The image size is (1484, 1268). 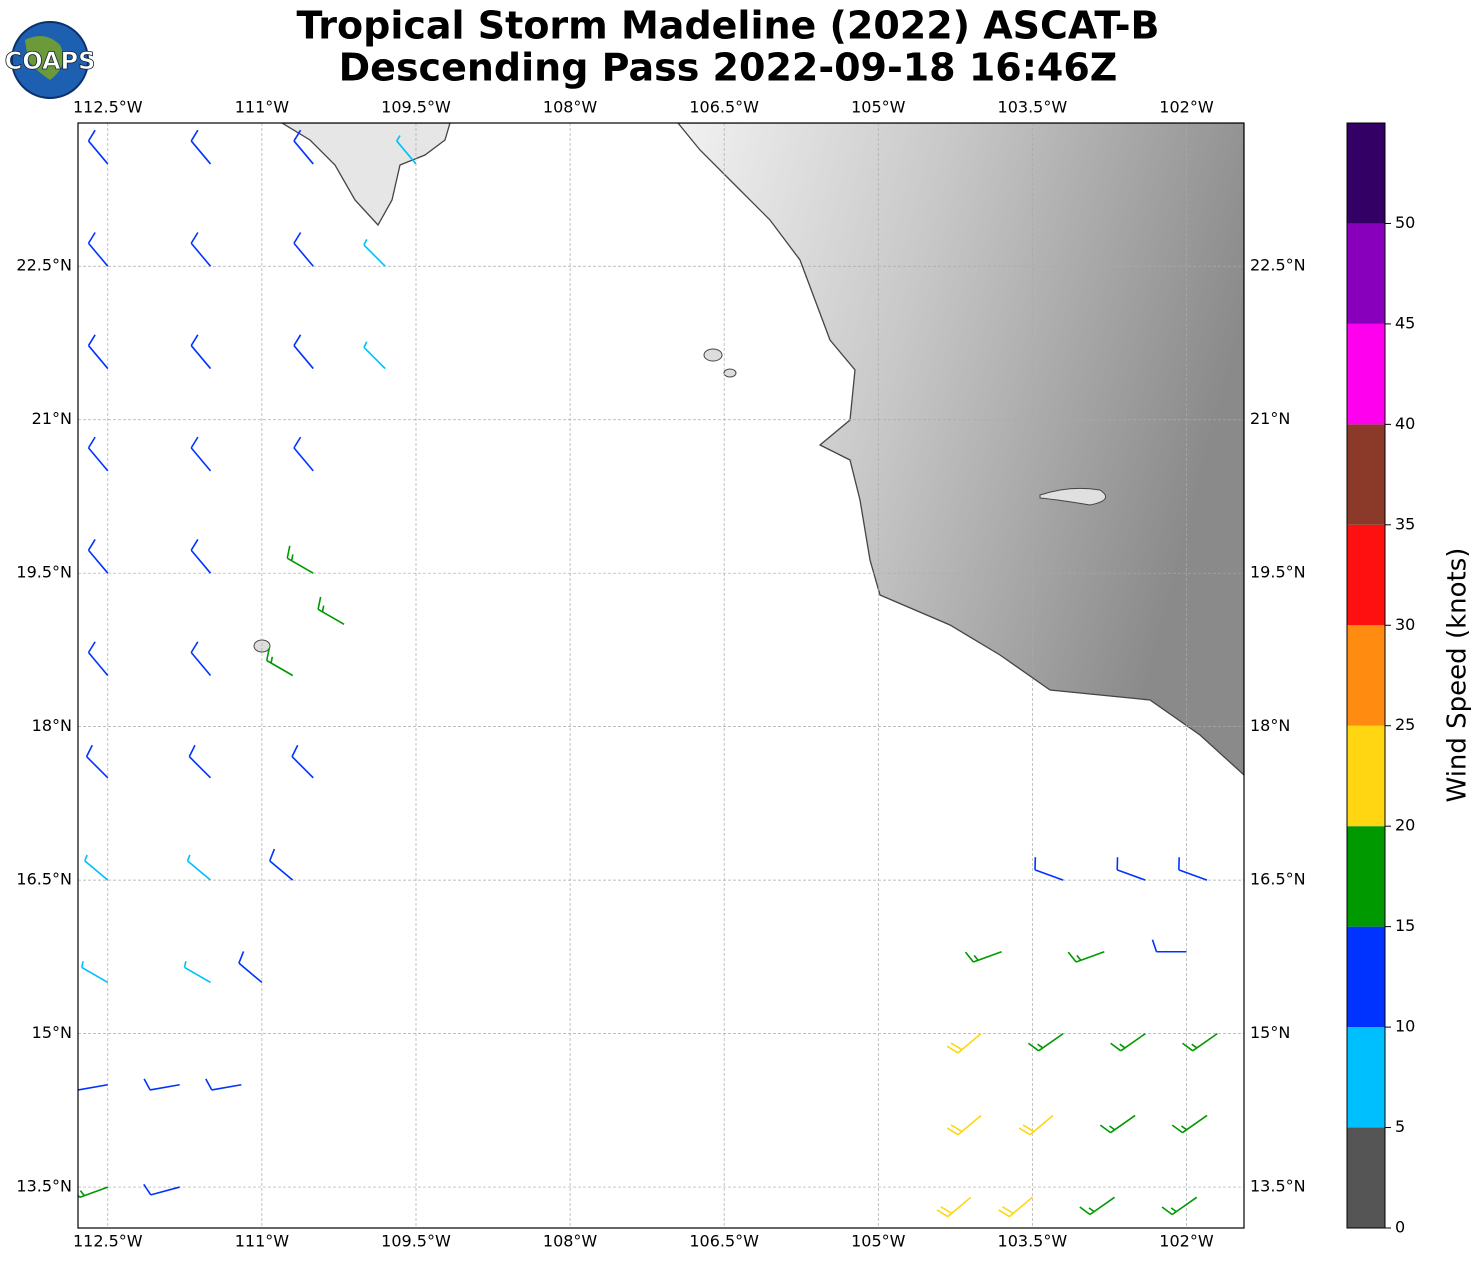 What do you see at coordinates (1400, 1126) in the screenshot?
I see `colorbar-tick-label: 5` at bounding box center [1400, 1126].